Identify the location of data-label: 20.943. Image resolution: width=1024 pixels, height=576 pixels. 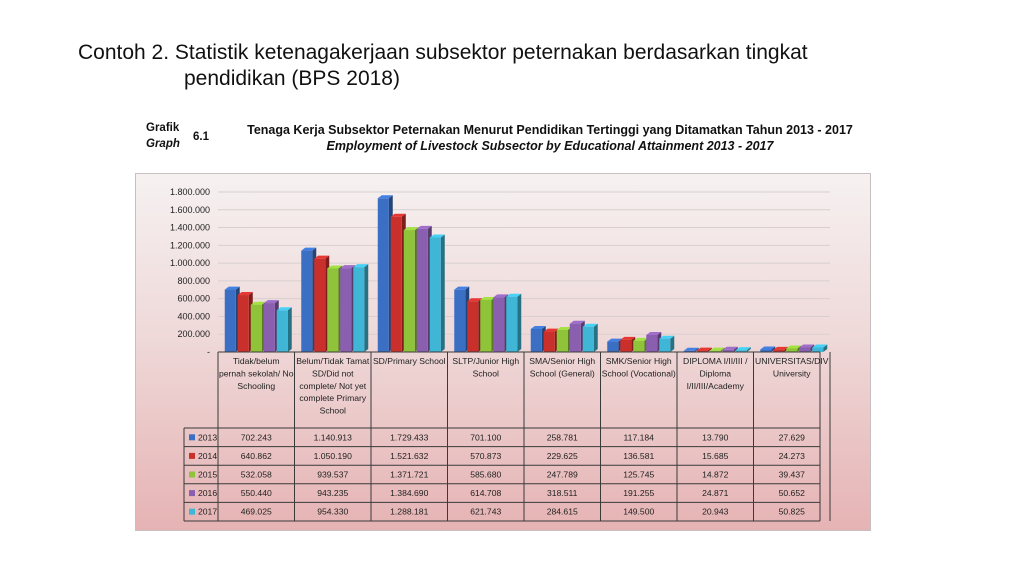
(715, 512).